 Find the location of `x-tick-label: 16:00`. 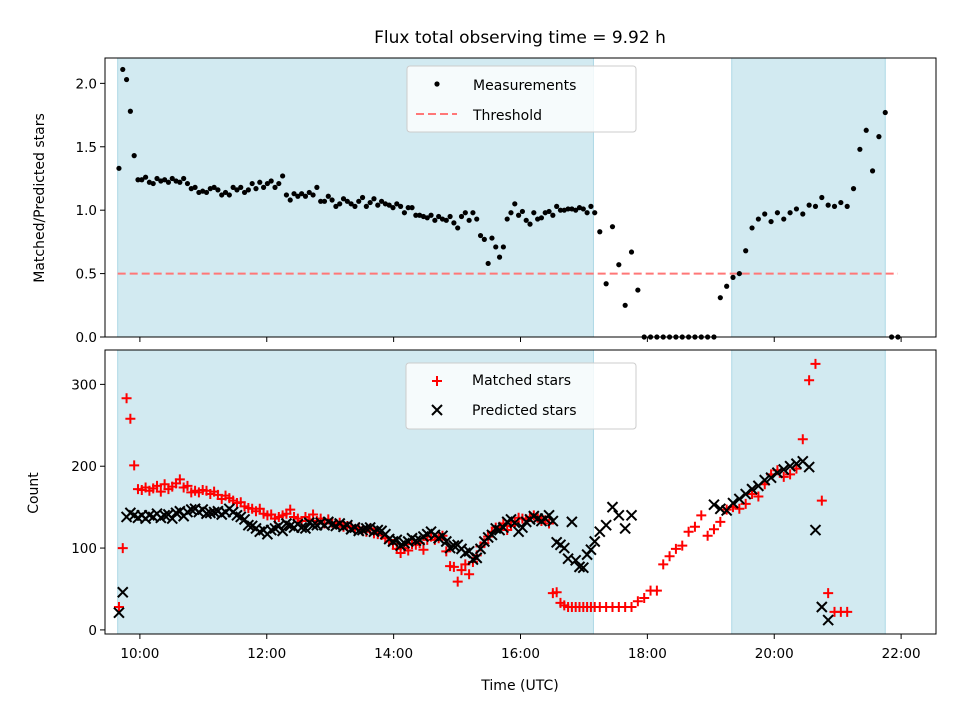

x-tick-label: 16:00 is located at coordinates (520, 654).